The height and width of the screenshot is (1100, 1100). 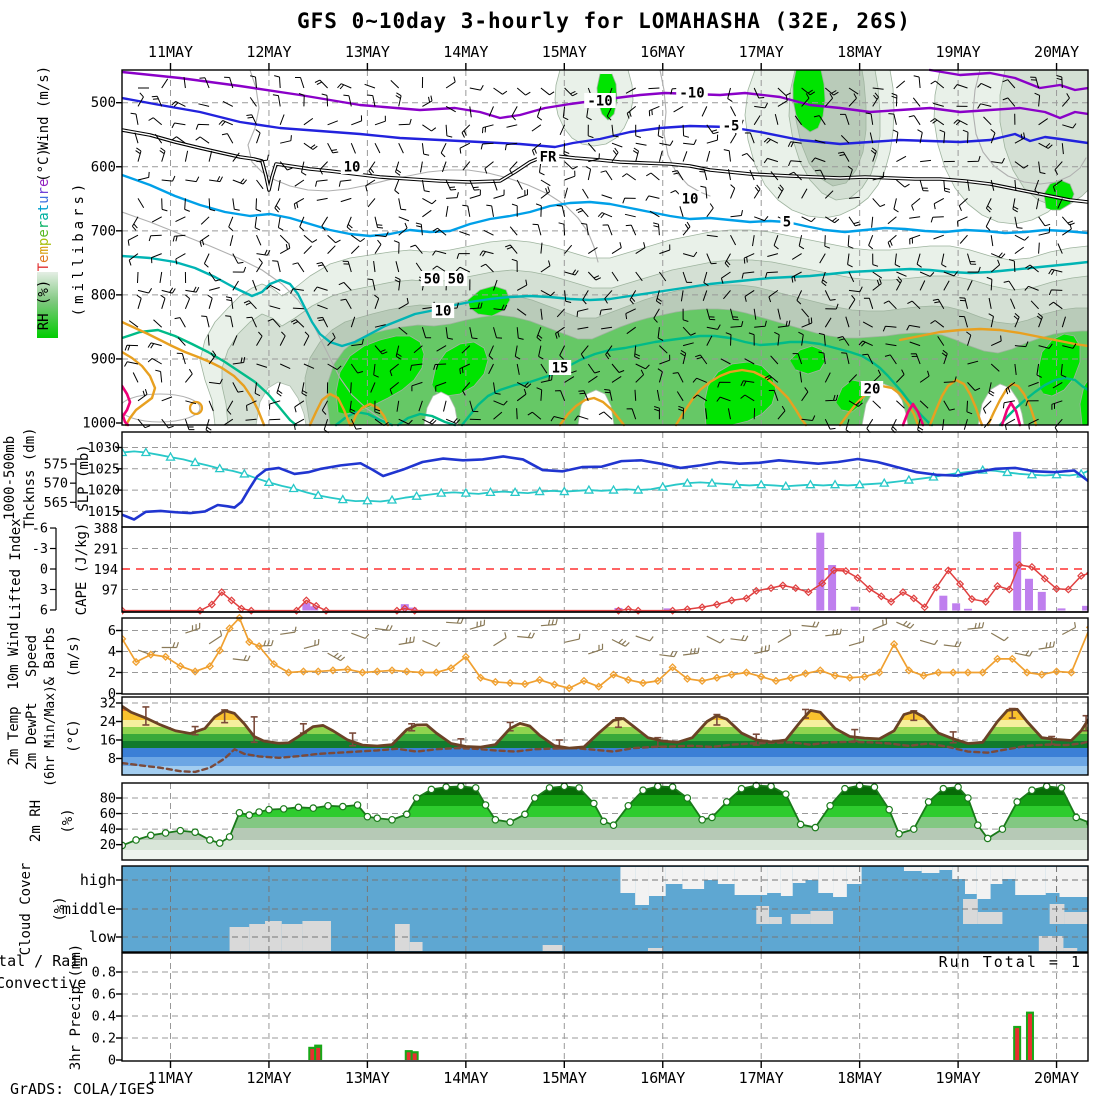 I want to click on date-label-top: 14MAY, so click(x=465, y=52).